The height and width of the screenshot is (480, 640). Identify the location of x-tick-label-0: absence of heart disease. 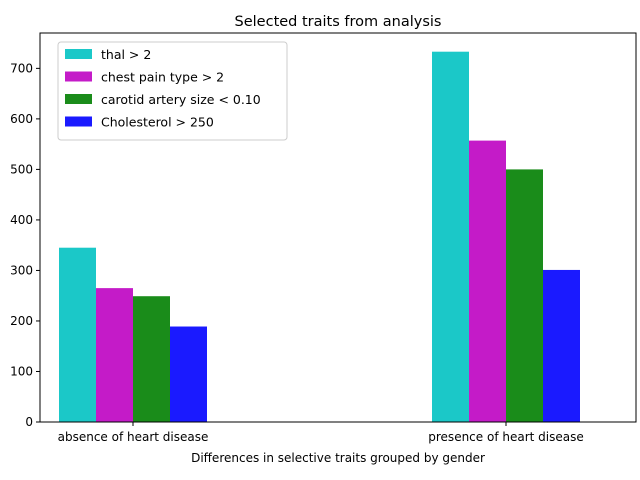
(133, 437).